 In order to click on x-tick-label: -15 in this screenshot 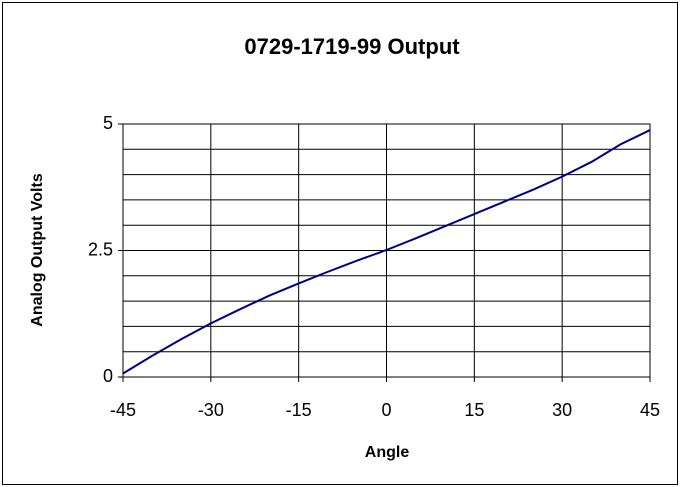, I will do `click(299, 410)`.